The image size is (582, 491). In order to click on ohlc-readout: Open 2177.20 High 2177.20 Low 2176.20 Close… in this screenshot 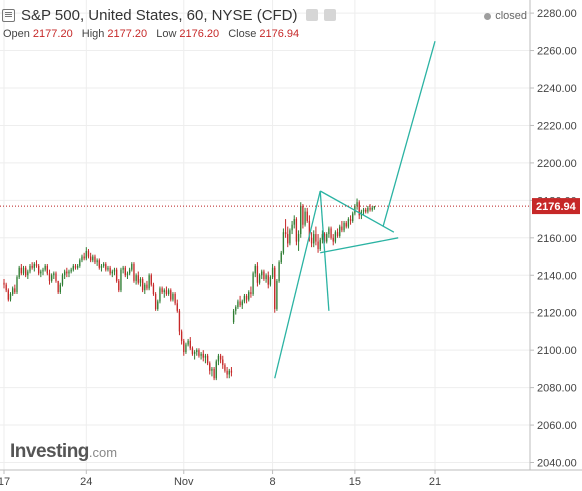, I will do `click(154, 34)`.